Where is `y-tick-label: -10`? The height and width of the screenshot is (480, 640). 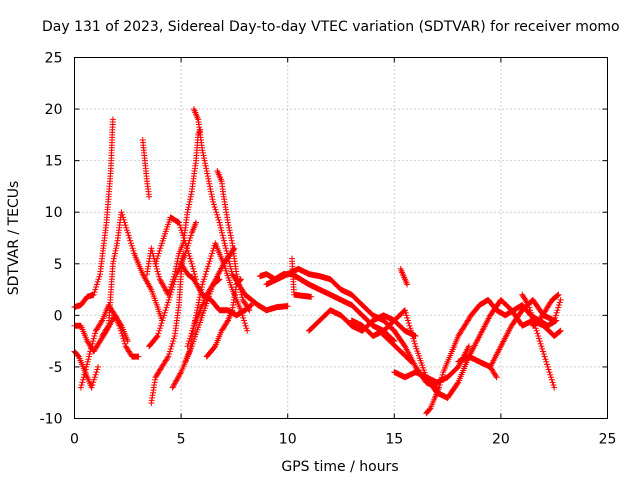 y-tick-label: -10 is located at coordinates (51, 420).